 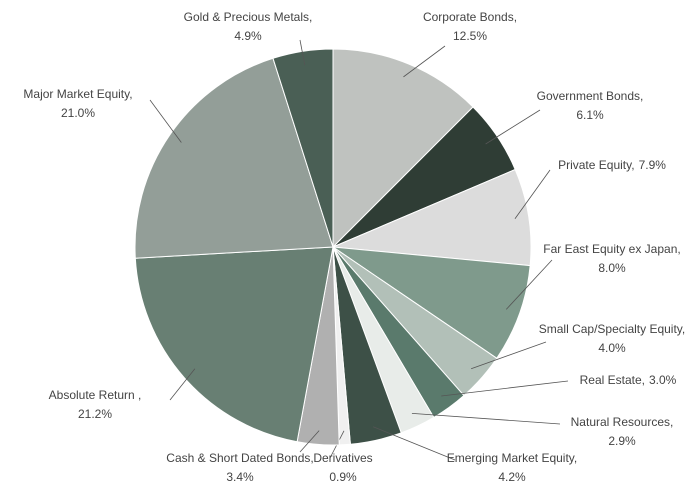 I want to click on category-label: Real Estate,, so click(x=612, y=380).